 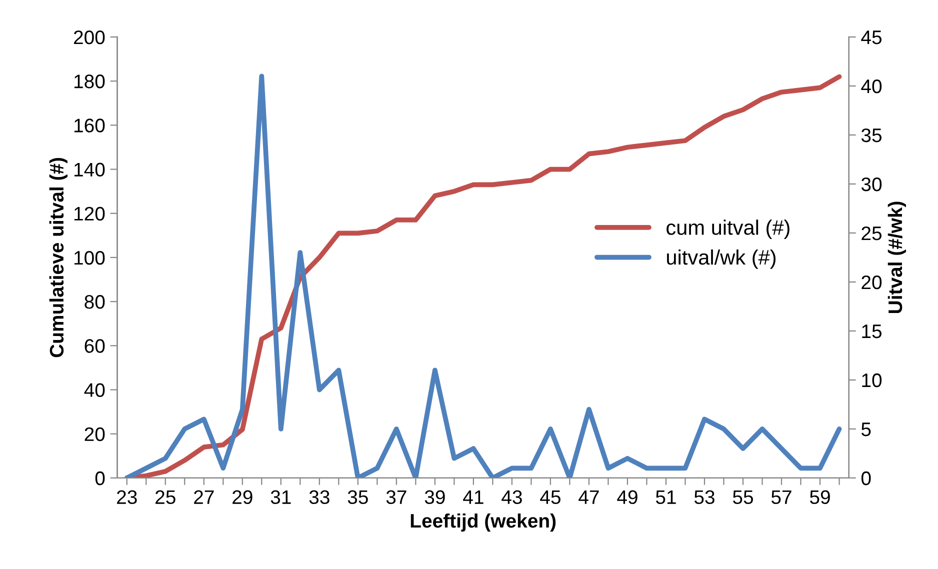 I want to click on x-tick-label: 47, so click(x=588, y=497).